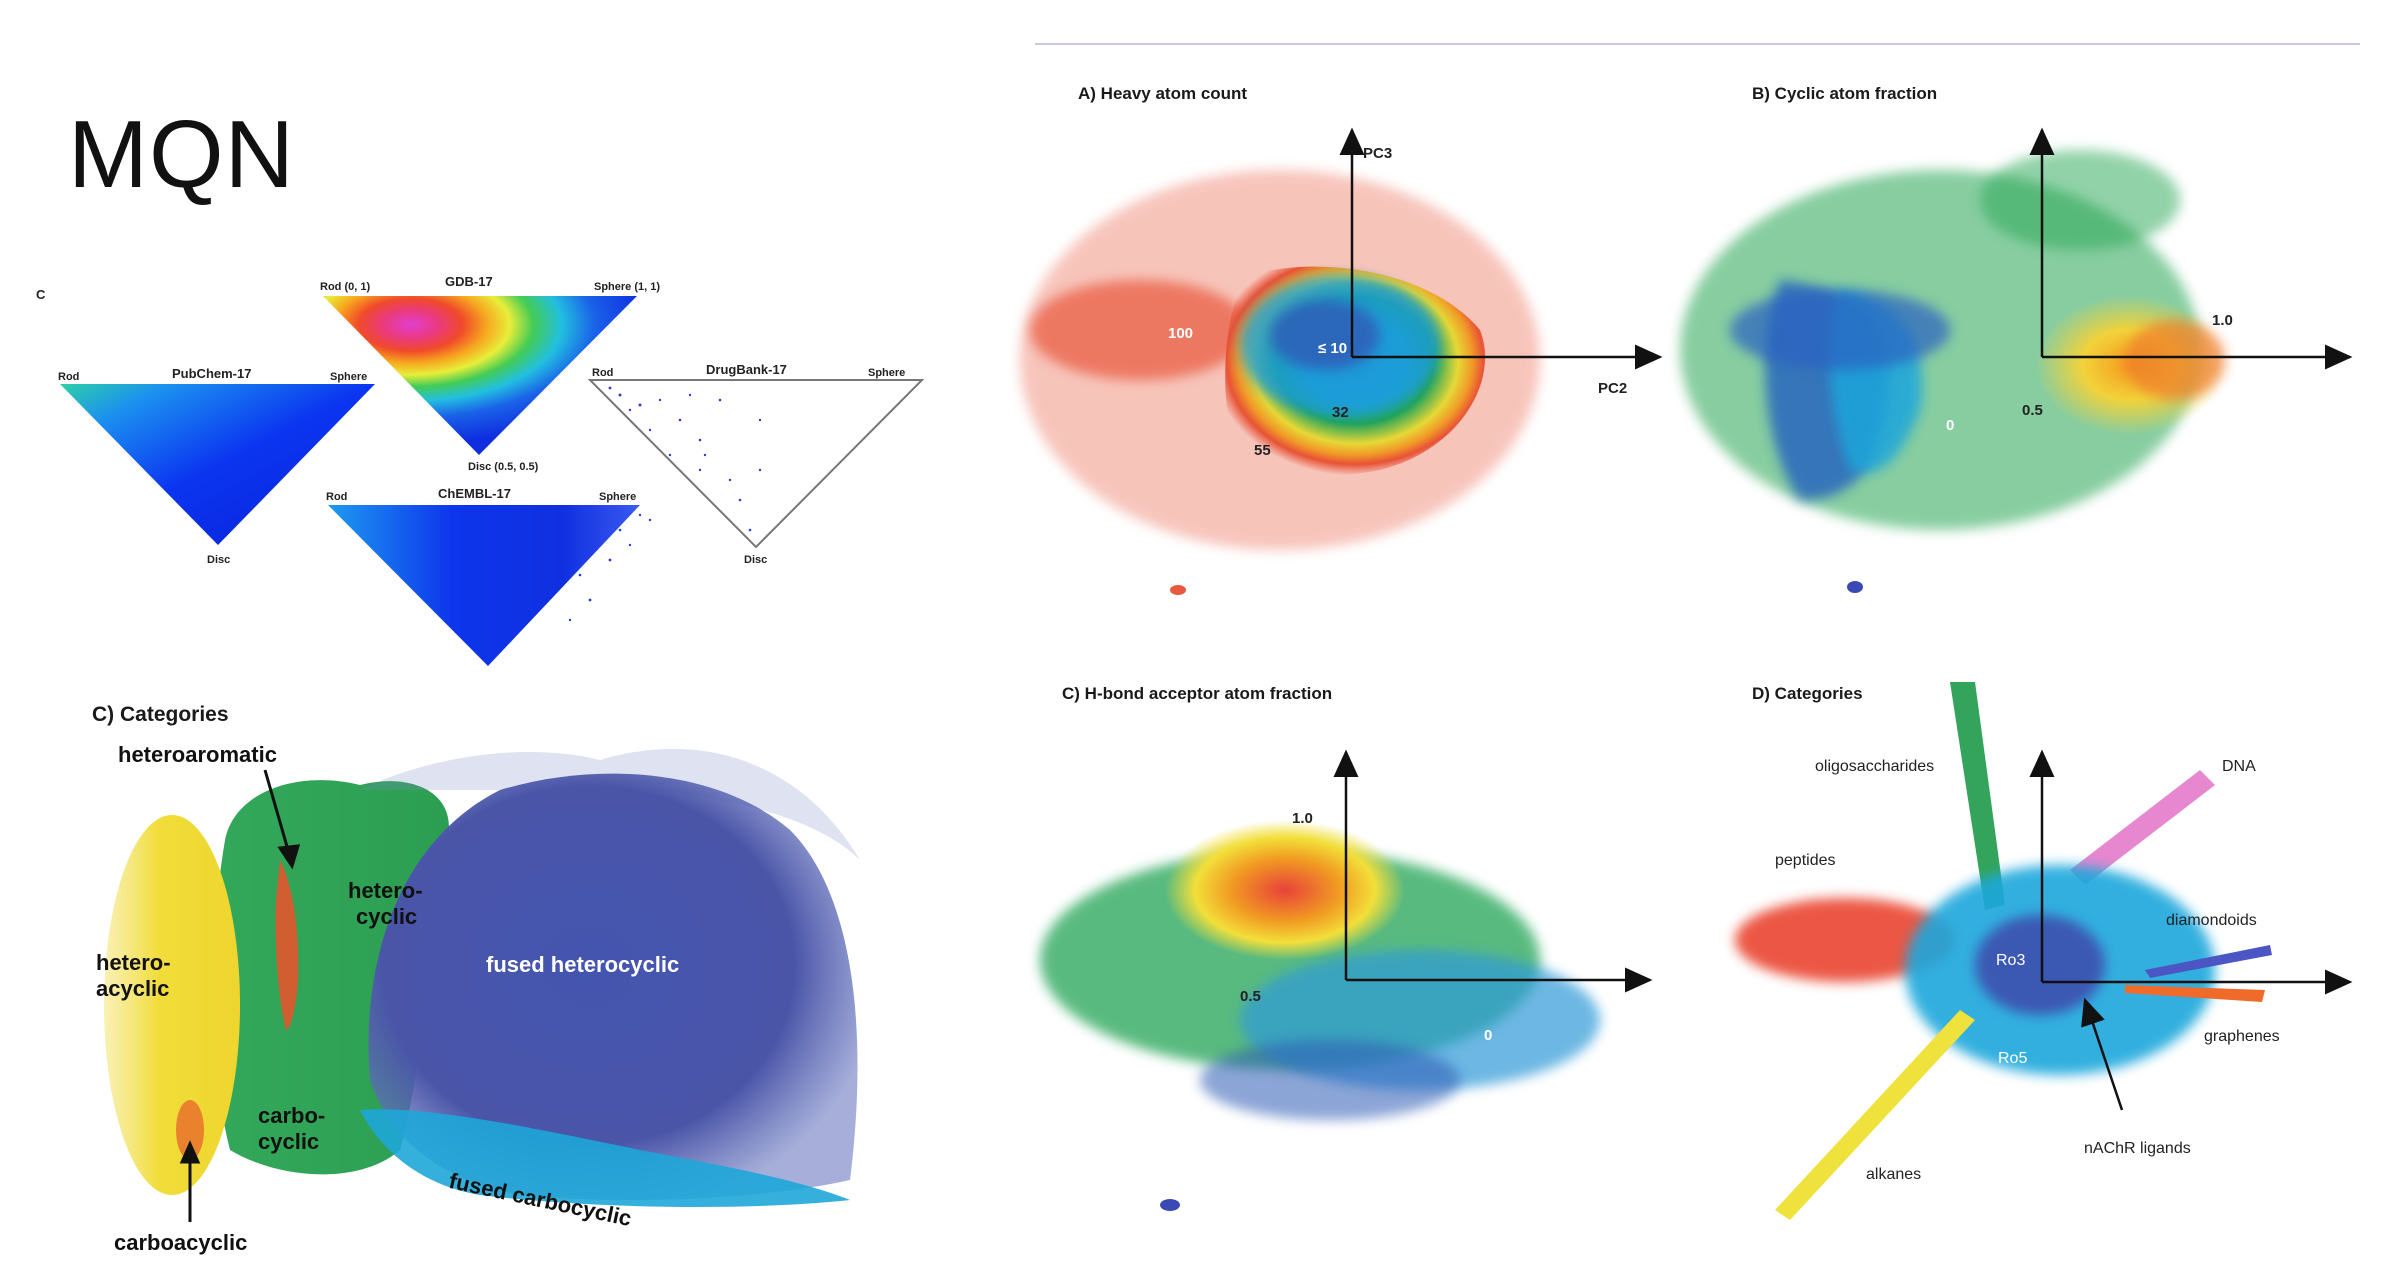 This screenshot has width=2388, height=1264. What do you see at coordinates (1378, 153) in the screenshot?
I see `panel-a-pc3-label: PC3` at bounding box center [1378, 153].